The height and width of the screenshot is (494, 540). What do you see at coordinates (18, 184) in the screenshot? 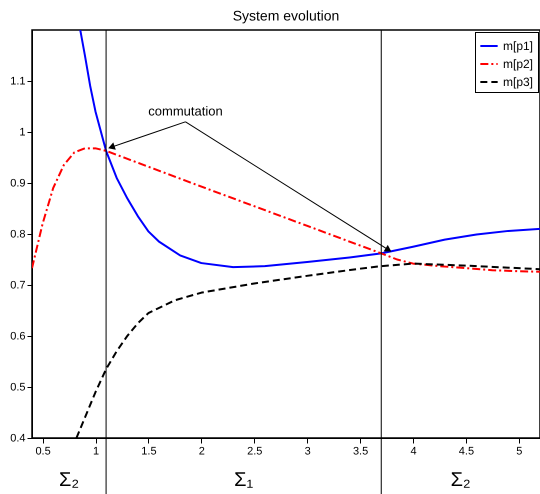
I see `y-tick-label: 0.9` at bounding box center [18, 184].